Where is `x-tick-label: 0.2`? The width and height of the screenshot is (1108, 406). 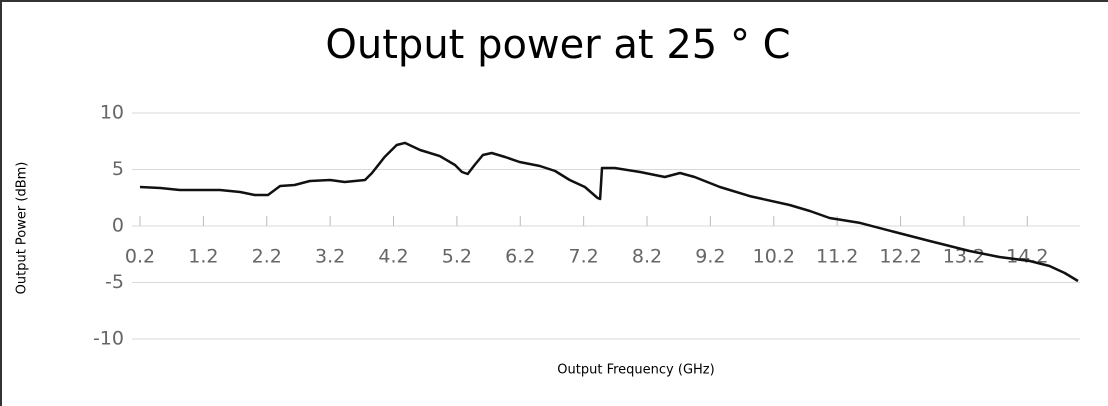
x-tick-label: 0.2 is located at coordinates (140, 257).